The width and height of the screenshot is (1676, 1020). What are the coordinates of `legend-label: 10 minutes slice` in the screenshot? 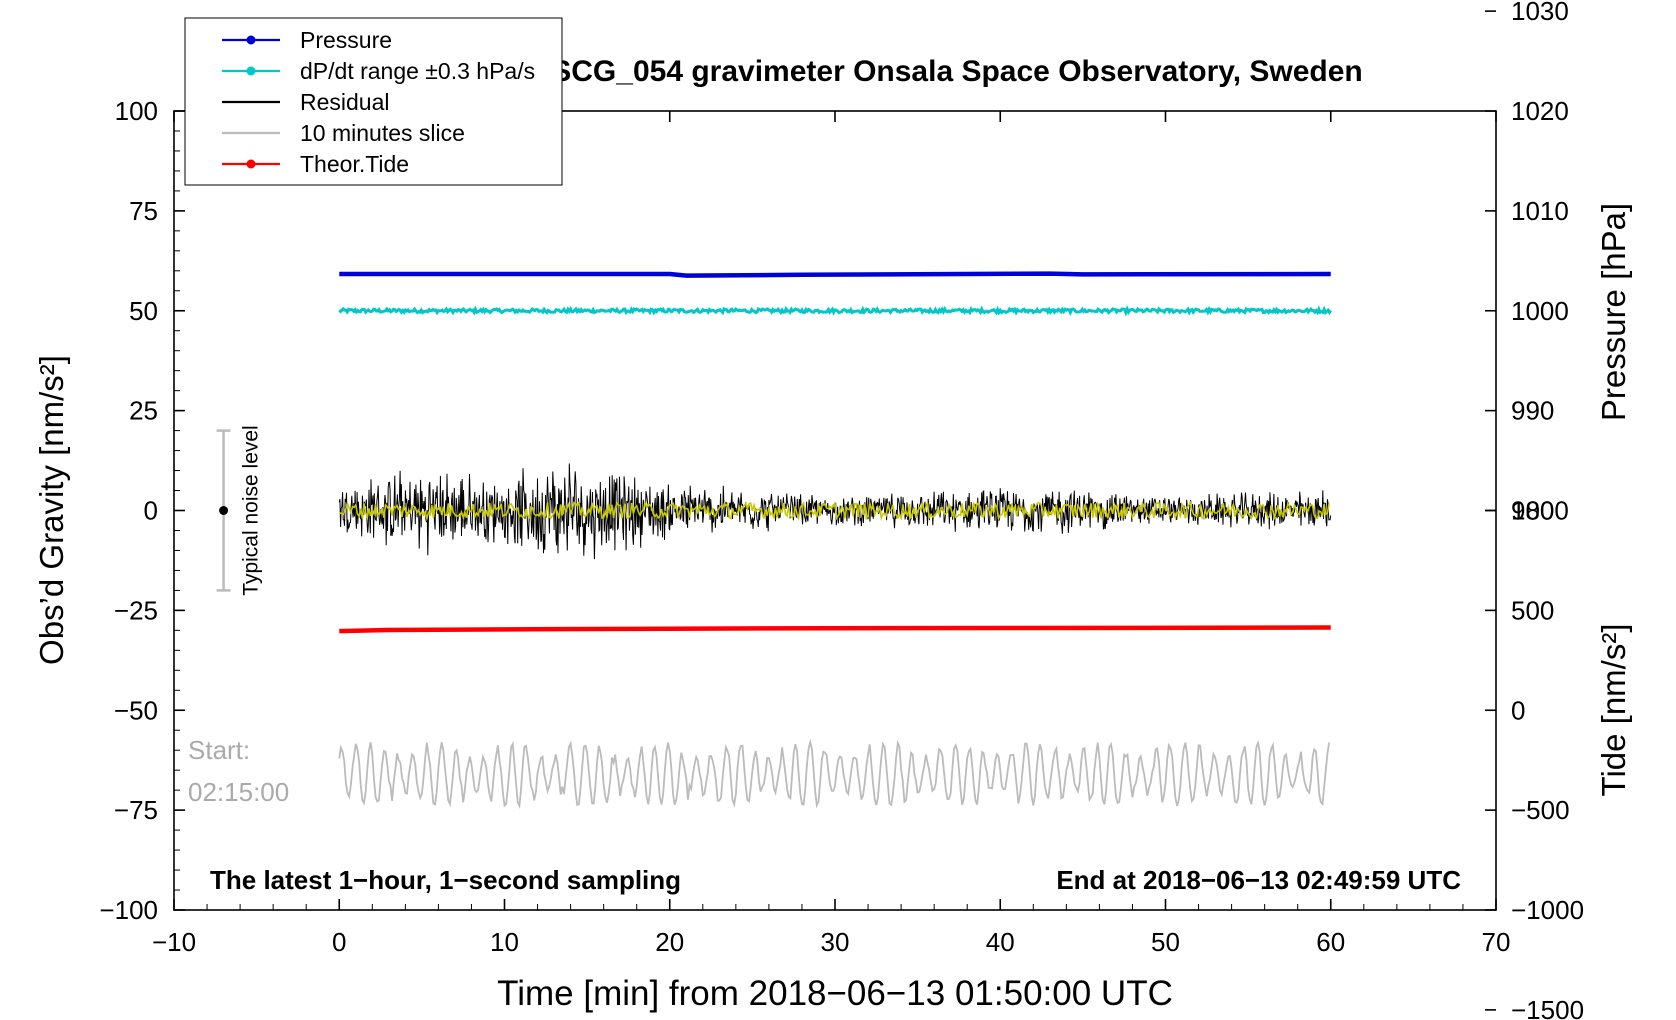 It's located at (382, 133).